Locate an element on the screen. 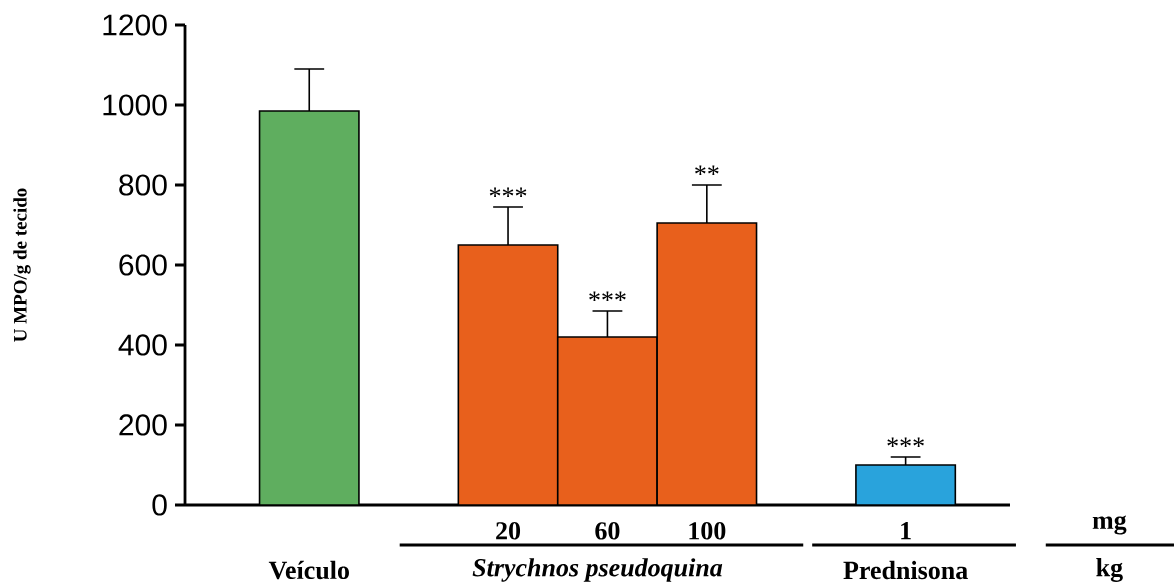 This screenshot has height=586, width=1174. y-tick-label: 400 is located at coordinates (142, 345).